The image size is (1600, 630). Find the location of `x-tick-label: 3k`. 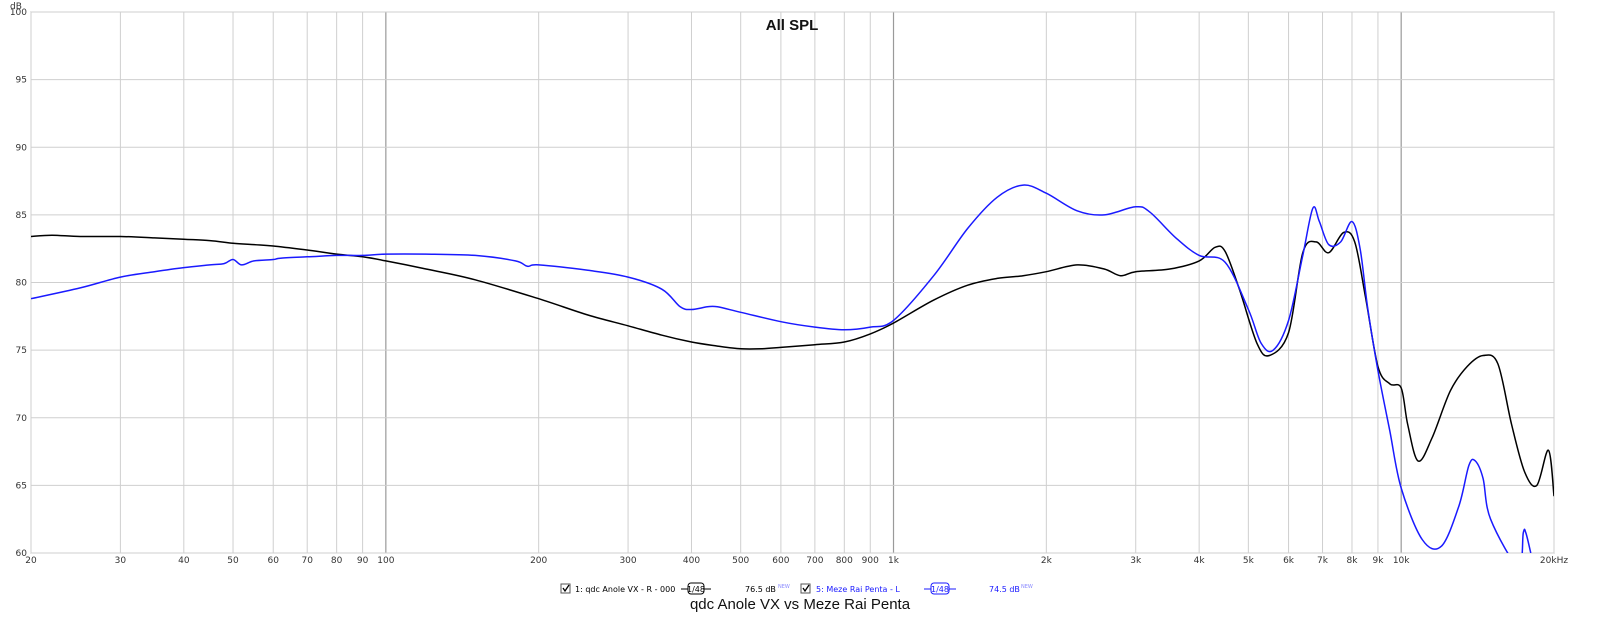

x-tick-label: 3k is located at coordinates (1136, 561).